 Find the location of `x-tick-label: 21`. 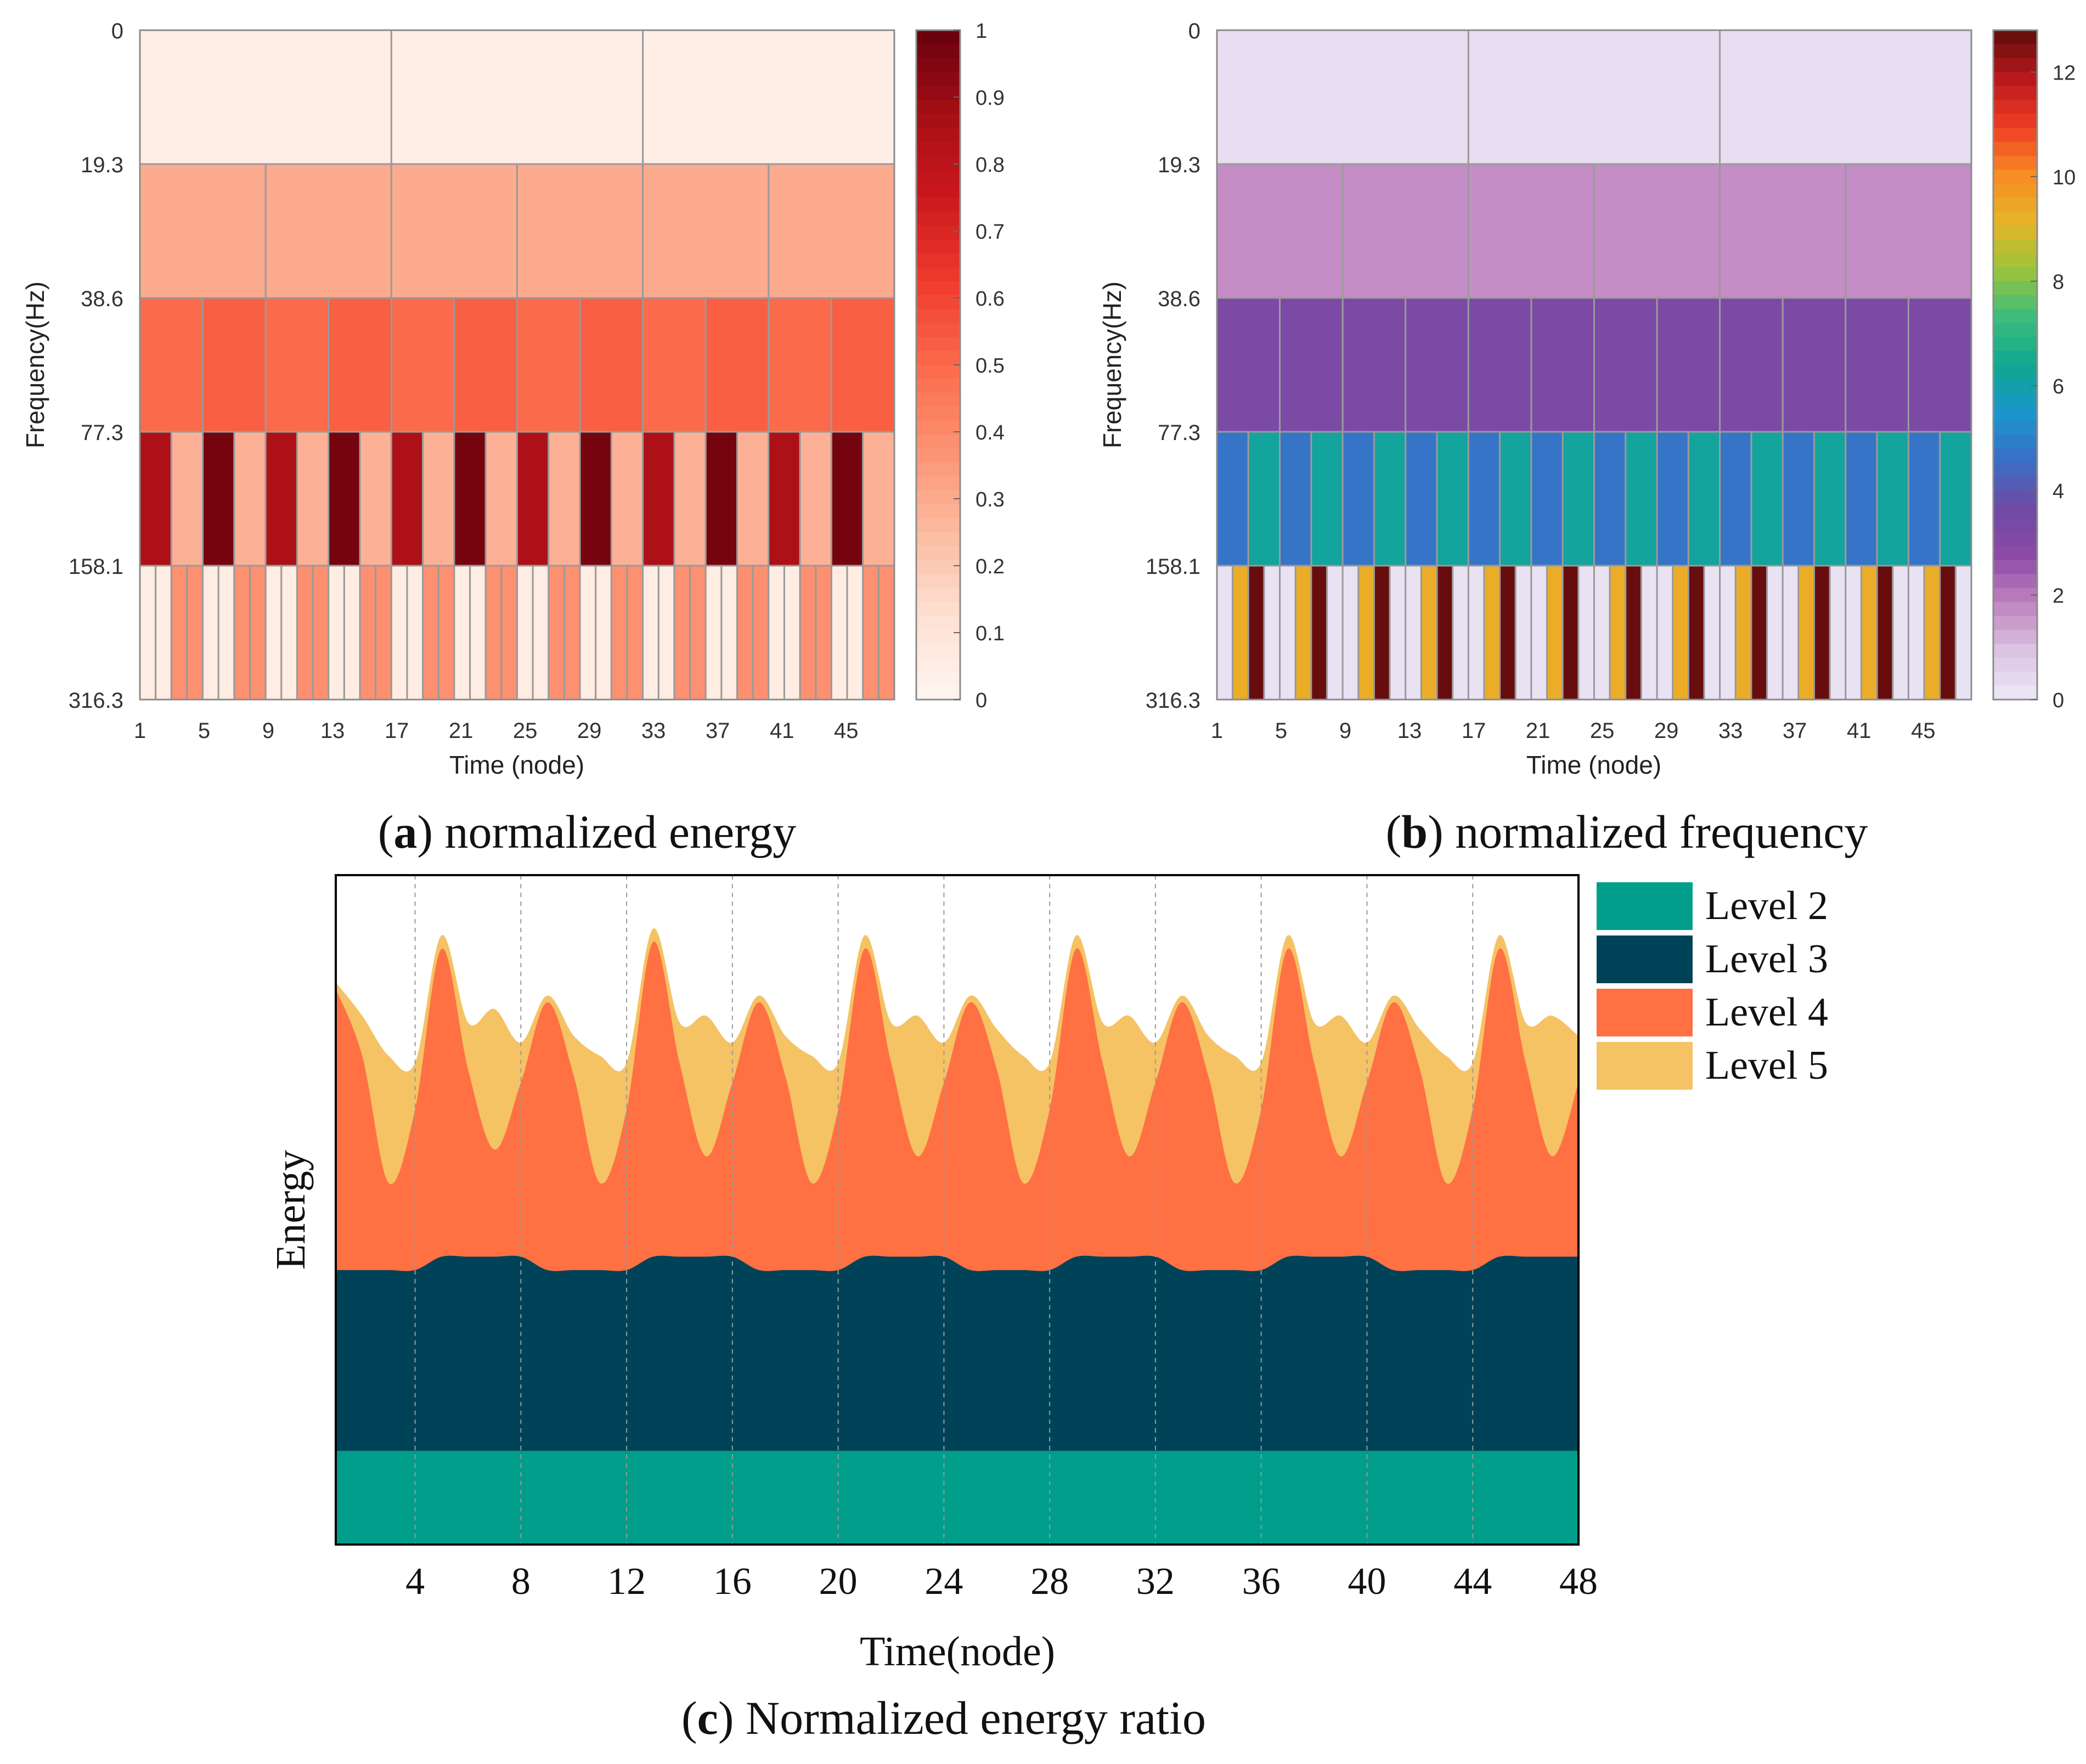

x-tick-label: 21 is located at coordinates (461, 731).